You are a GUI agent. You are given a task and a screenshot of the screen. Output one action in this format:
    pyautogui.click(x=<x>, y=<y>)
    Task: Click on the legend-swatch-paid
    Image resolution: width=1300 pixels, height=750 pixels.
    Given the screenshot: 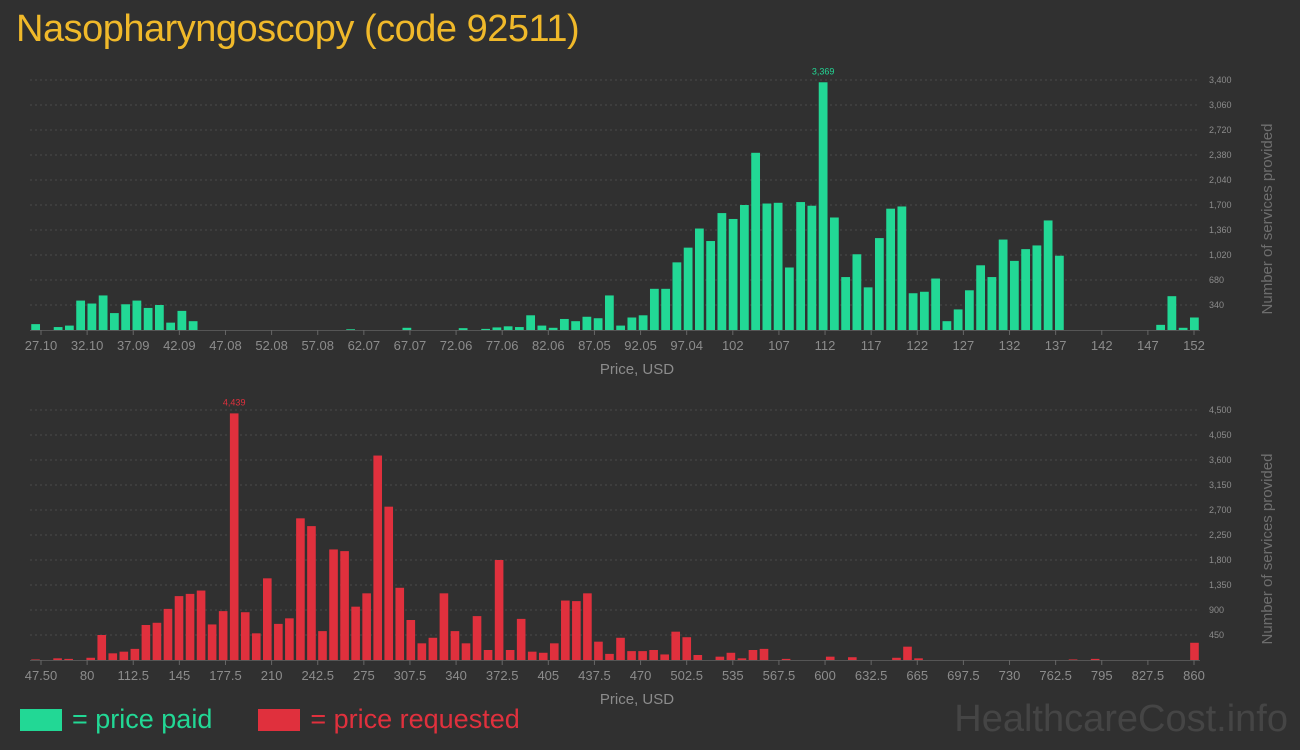 What is the action you would take?
    pyautogui.click(x=41, y=719)
    